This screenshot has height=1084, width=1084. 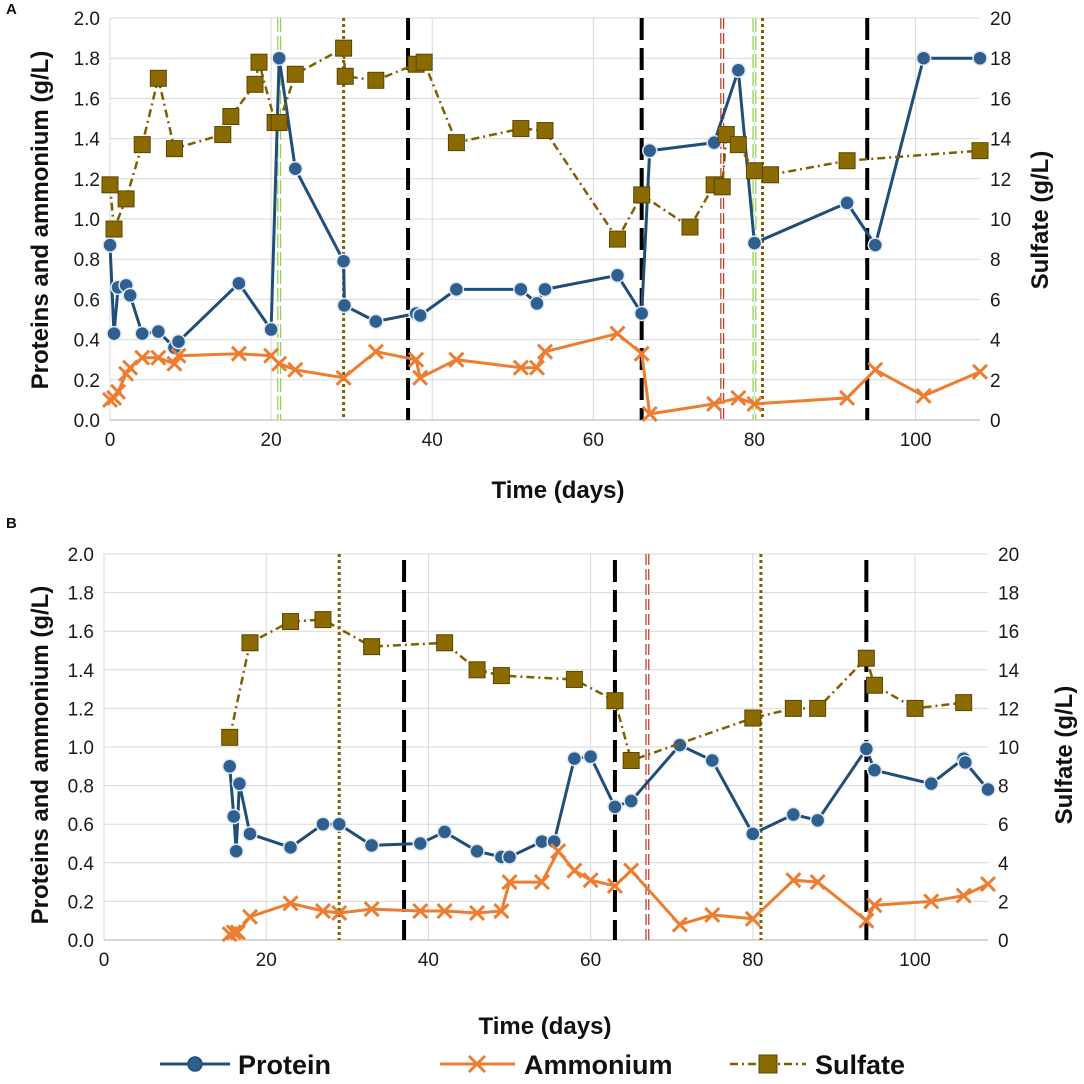 I want to click on legend-ammonium-label: Ammonium, so click(x=598, y=1065).